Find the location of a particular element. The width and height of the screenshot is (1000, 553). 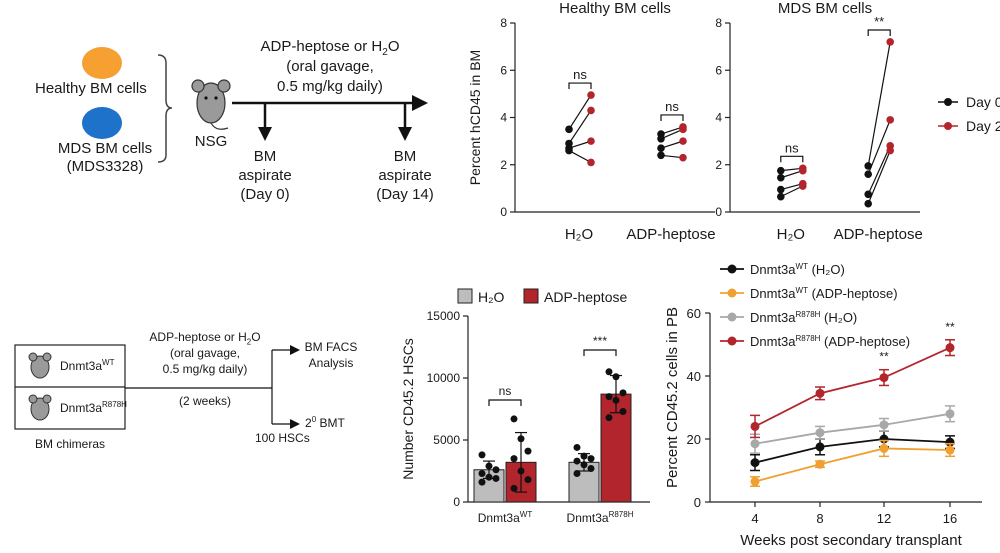

treatment-line-2: (oral gavage, is located at coordinates (330, 66).